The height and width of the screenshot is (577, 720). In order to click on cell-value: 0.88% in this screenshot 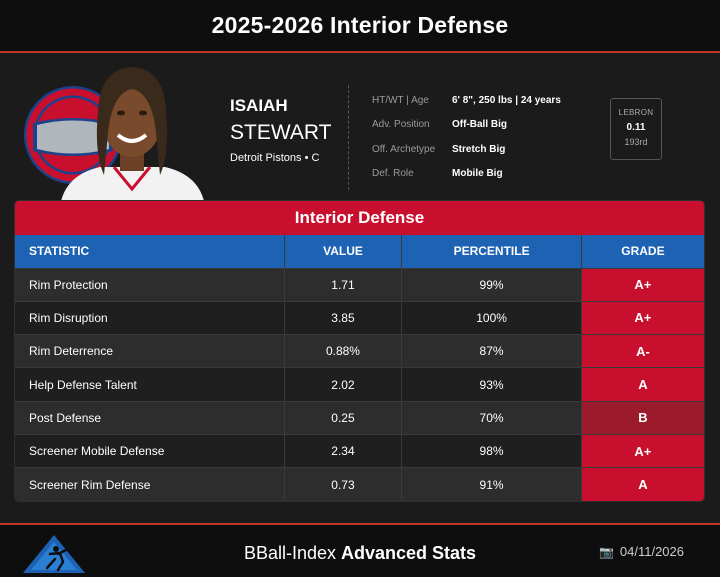, I will do `click(342, 351)`.